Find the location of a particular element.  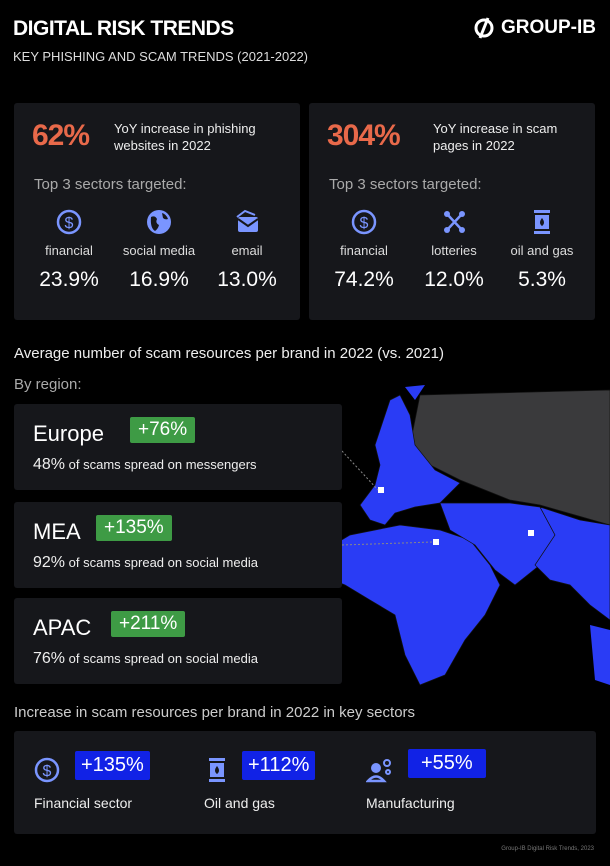

map-oceania is located at coordinates (600, 655).